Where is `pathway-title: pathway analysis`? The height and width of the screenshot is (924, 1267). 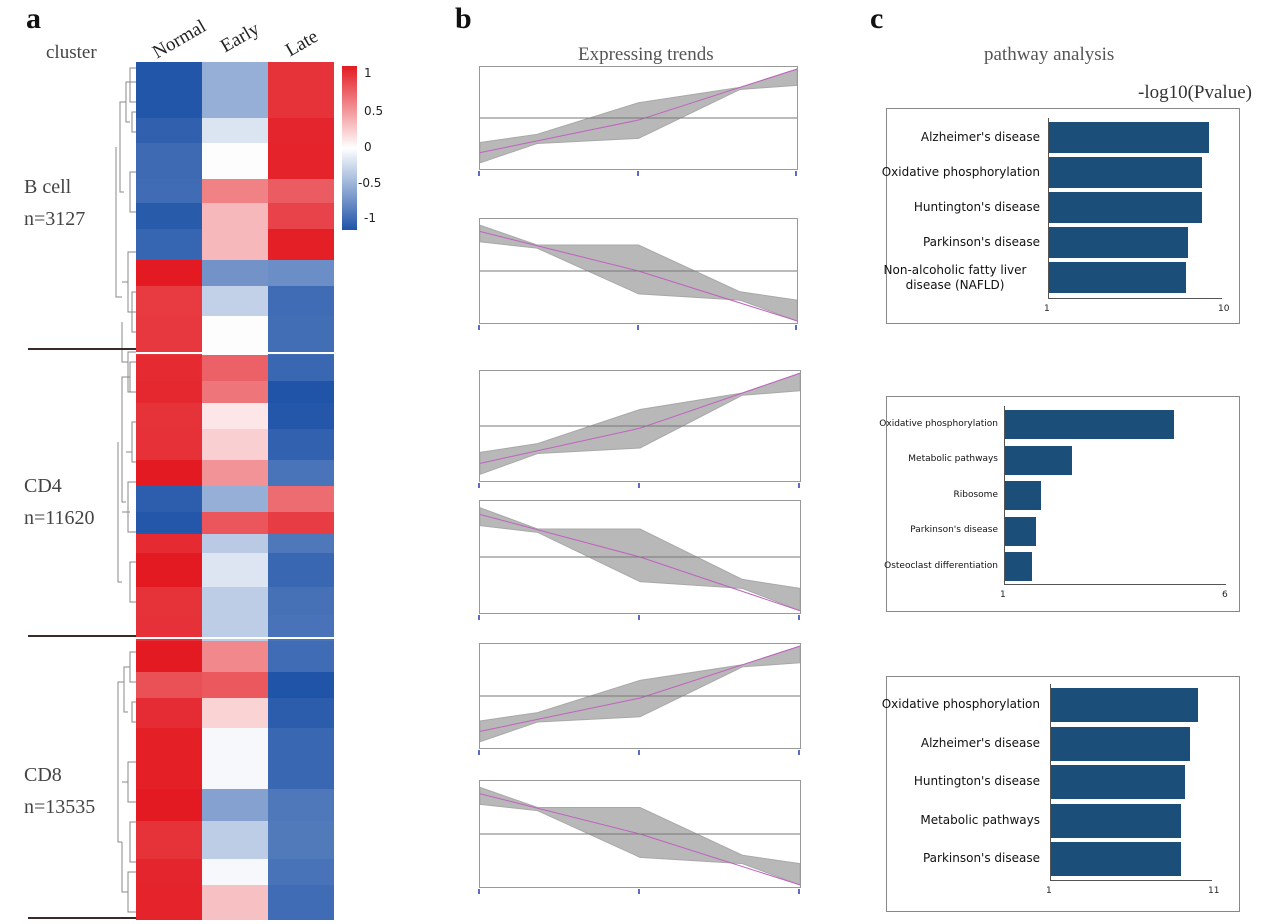 pathway-title: pathway analysis is located at coordinates (1049, 54).